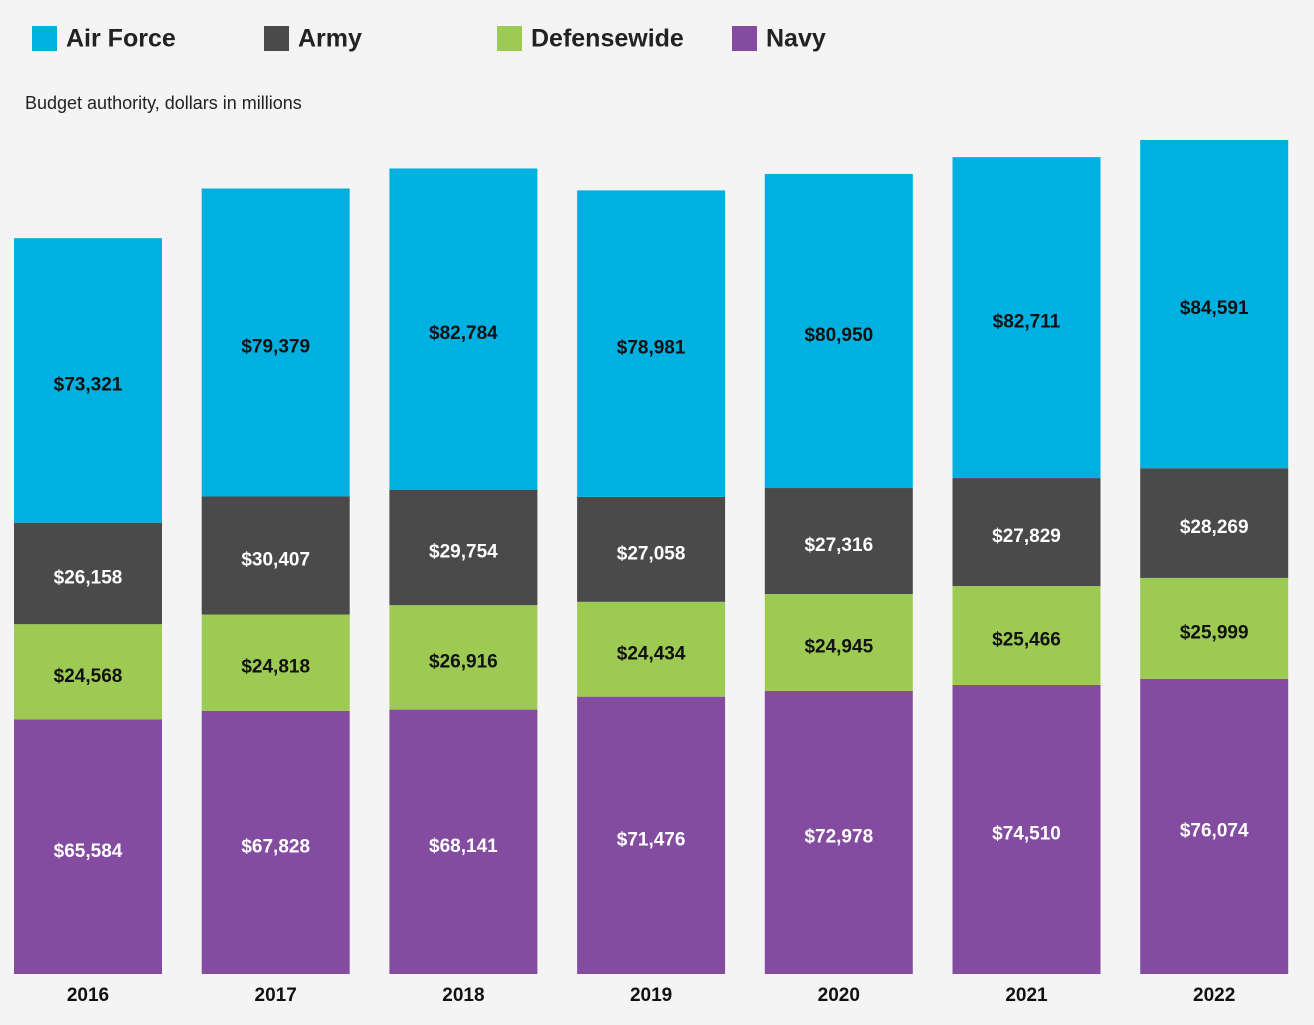 The image size is (1314, 1025). I want to click on value-label: $29,754, so click(463, 551).